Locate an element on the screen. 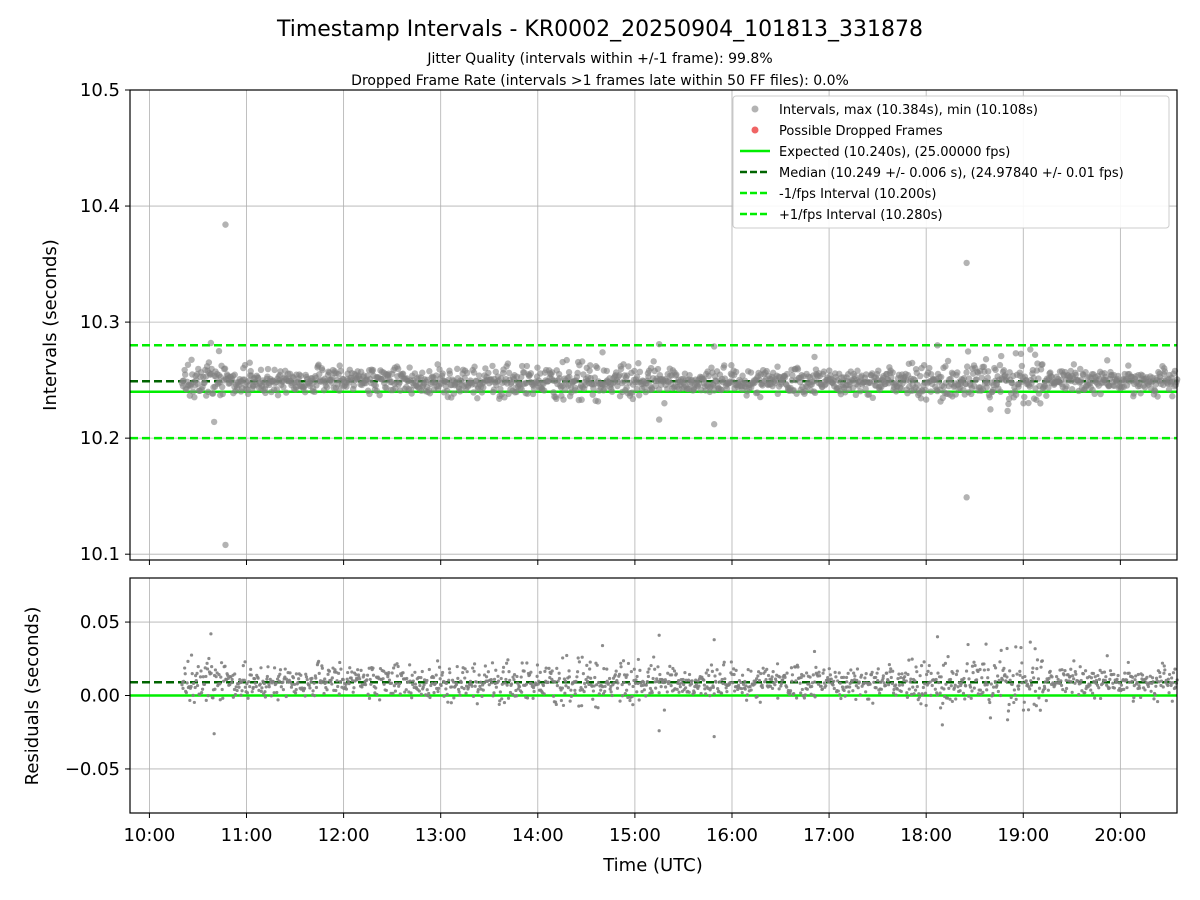 The image size is (1200, 900). intervals-y-ticks: 10.1 10.2 10.3 10.4 10.5 is located at coordinates (105, 322).